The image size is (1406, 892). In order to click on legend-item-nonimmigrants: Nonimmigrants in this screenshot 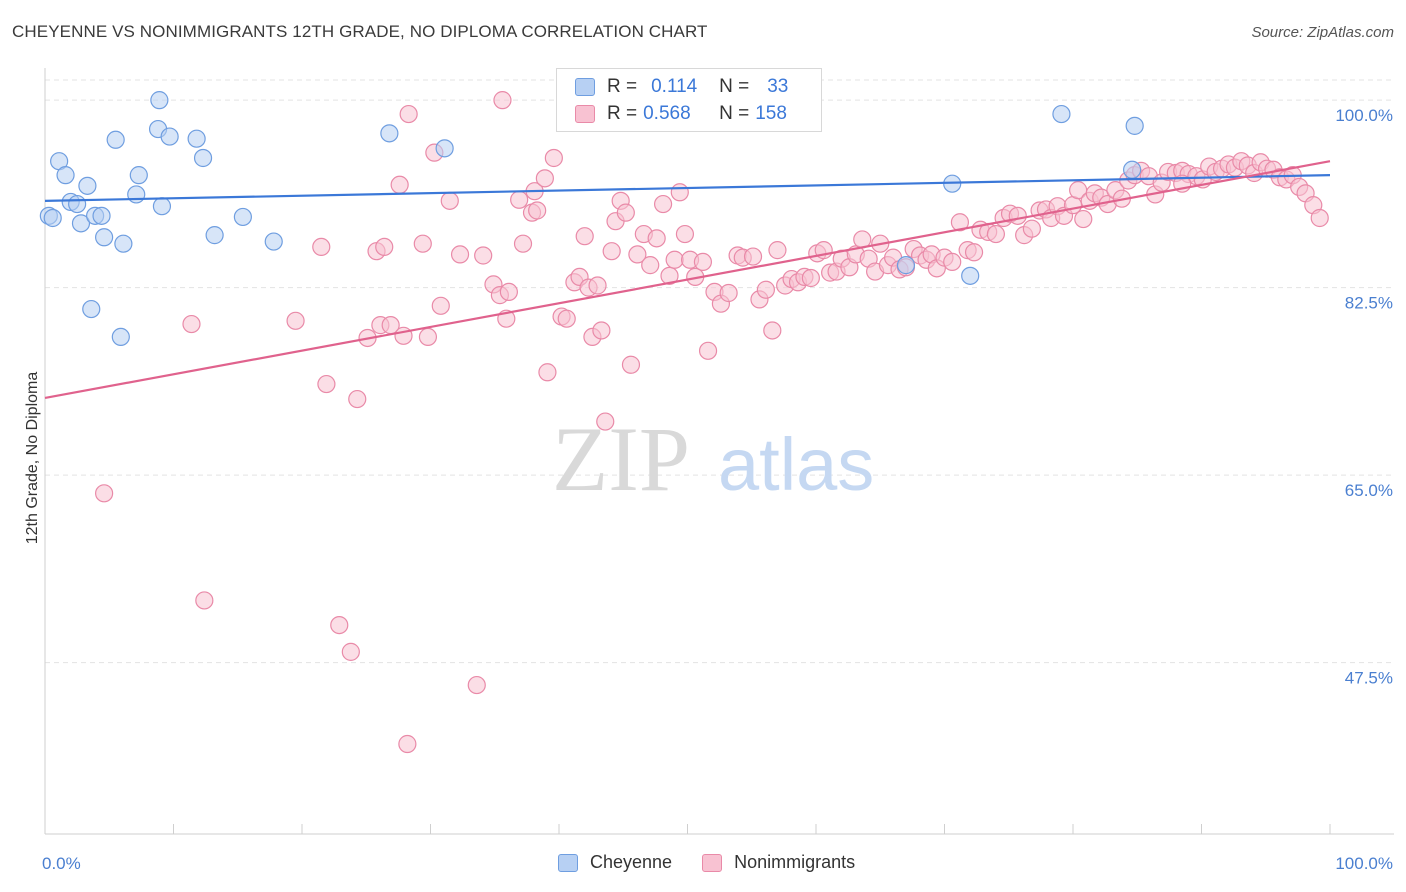, I will do `click(778, 862)`.